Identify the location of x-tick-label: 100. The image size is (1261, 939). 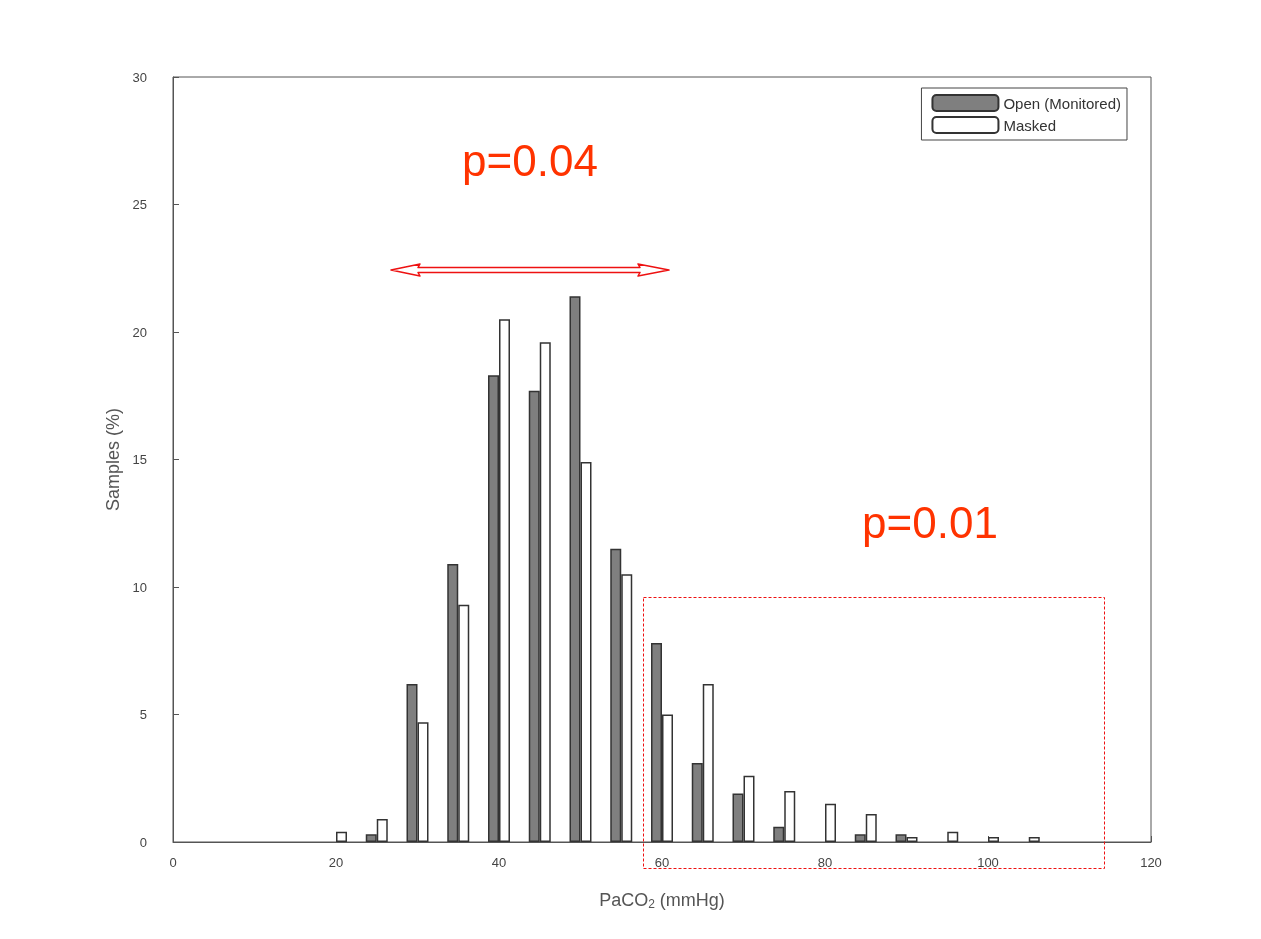
(988, 862).